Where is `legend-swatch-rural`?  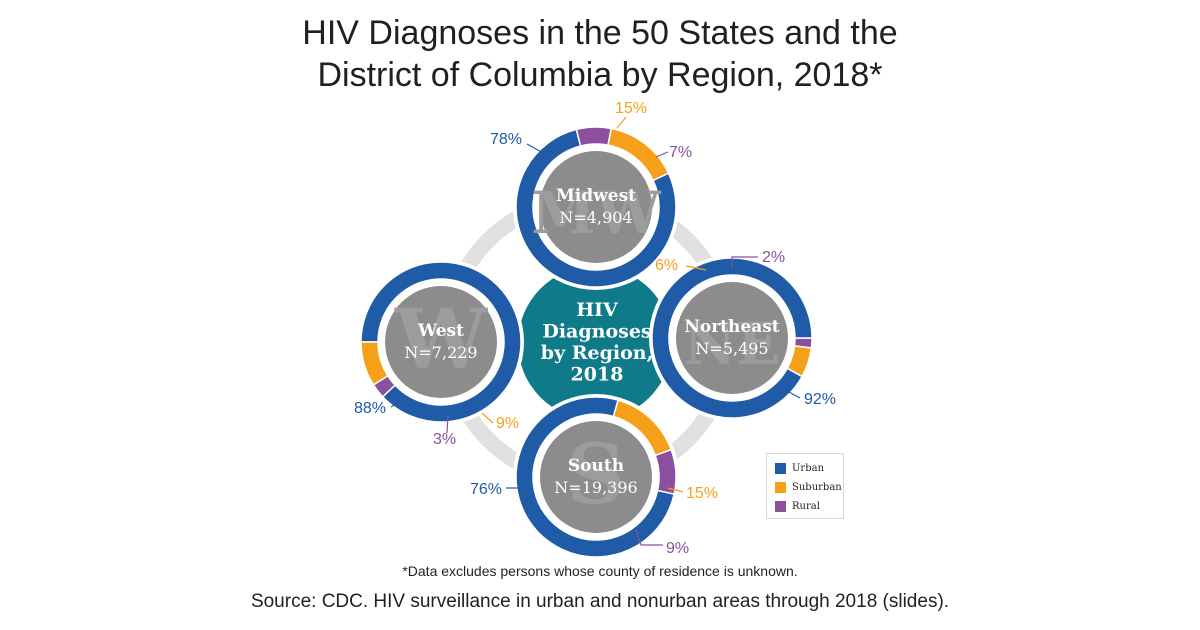
legend-swatch-rural is located at coordinates (780, 506).